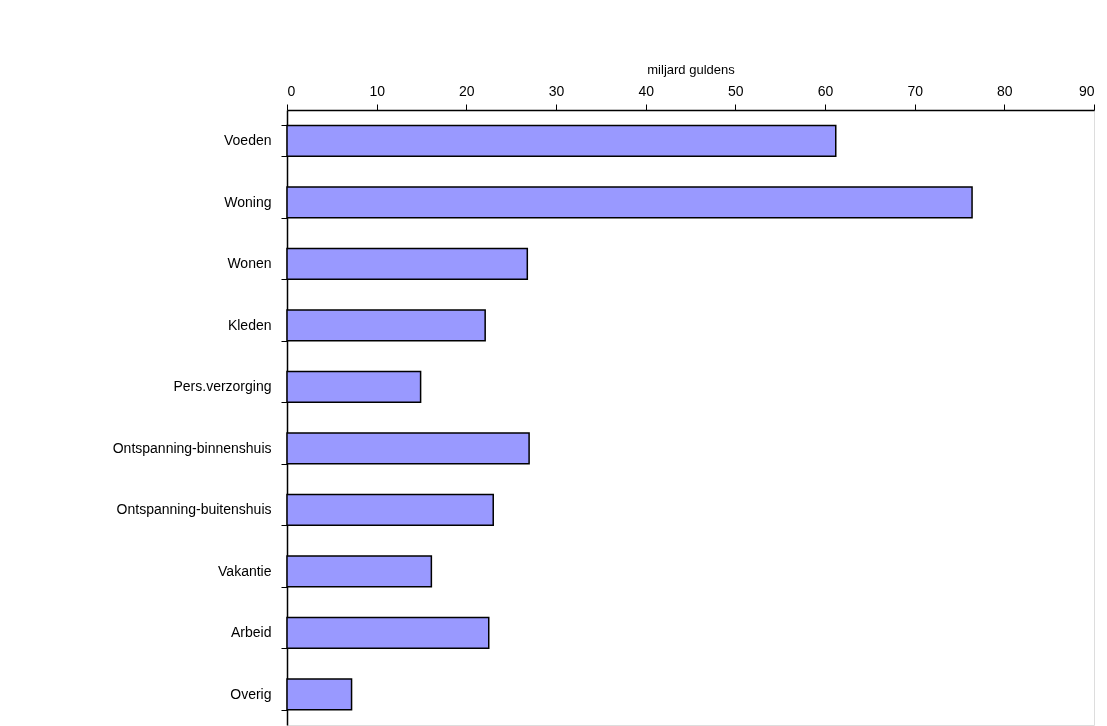 The image size is (1107, 726). I want to click on x-tick-label: 0, so click(291, 90).